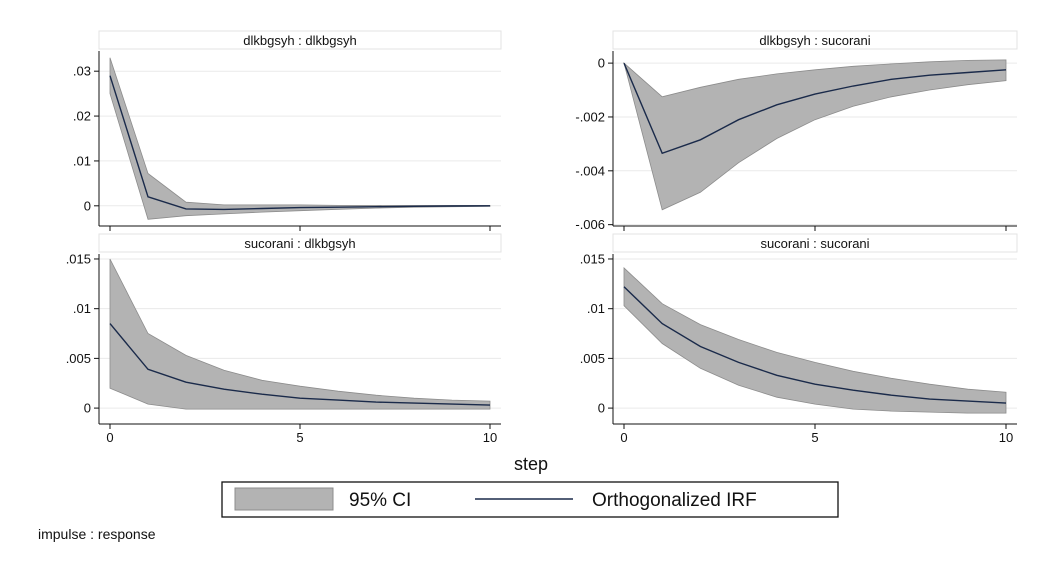  Describe the element at coordinates (590, 116) in the screenshot. I see `y-tick-label: -.002` at that location.